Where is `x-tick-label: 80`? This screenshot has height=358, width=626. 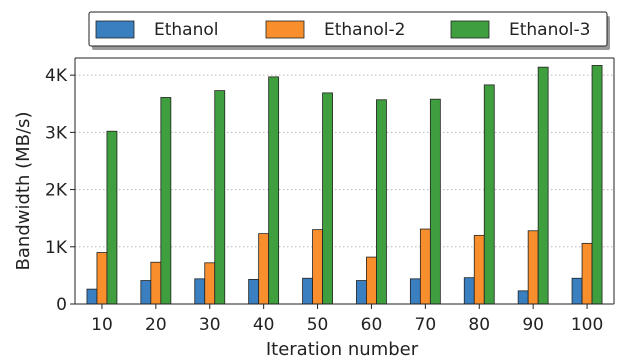
x-tick-label: 80 is located at coordinates (479, 325).